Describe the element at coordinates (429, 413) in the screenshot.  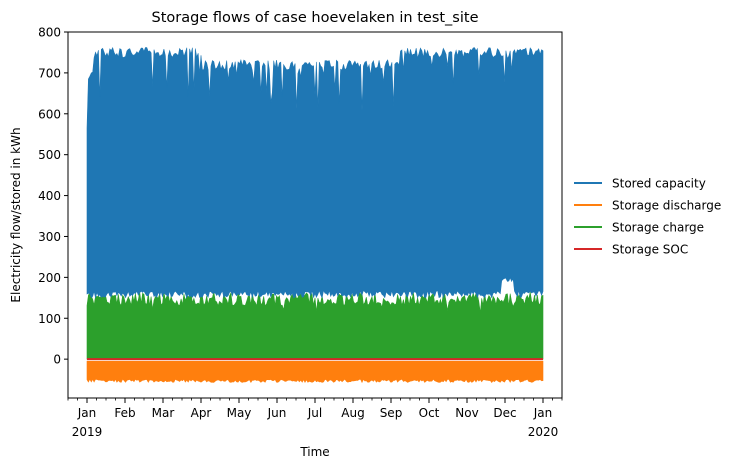
I see `x-tick-label: Oct` at that location.